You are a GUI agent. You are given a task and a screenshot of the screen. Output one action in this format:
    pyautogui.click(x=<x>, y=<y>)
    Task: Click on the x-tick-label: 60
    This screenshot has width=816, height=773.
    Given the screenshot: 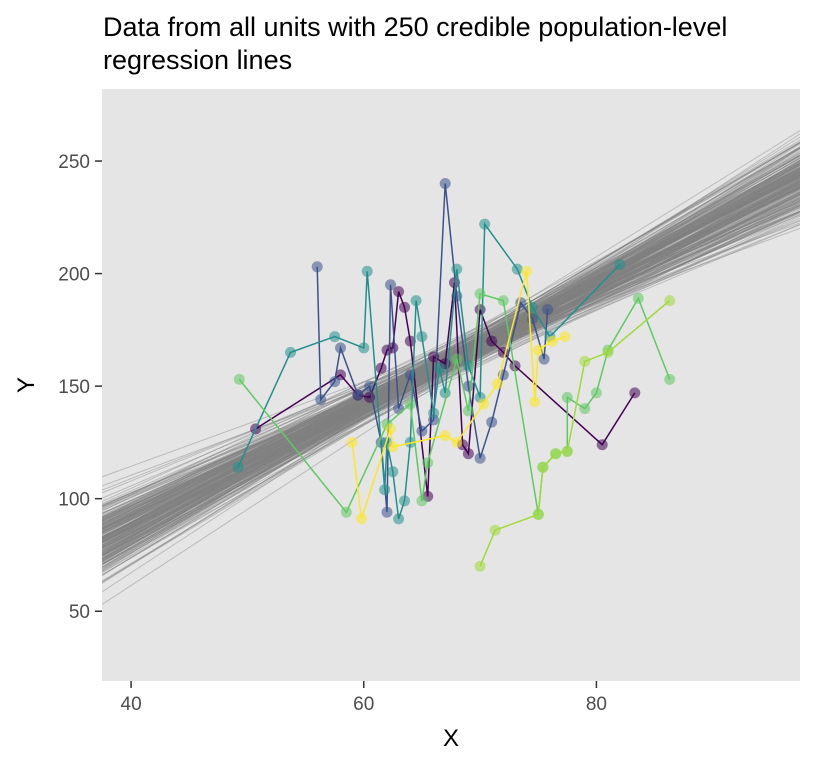 What is the action you would take?
    pyautogui.click(x=363, y=704)
    